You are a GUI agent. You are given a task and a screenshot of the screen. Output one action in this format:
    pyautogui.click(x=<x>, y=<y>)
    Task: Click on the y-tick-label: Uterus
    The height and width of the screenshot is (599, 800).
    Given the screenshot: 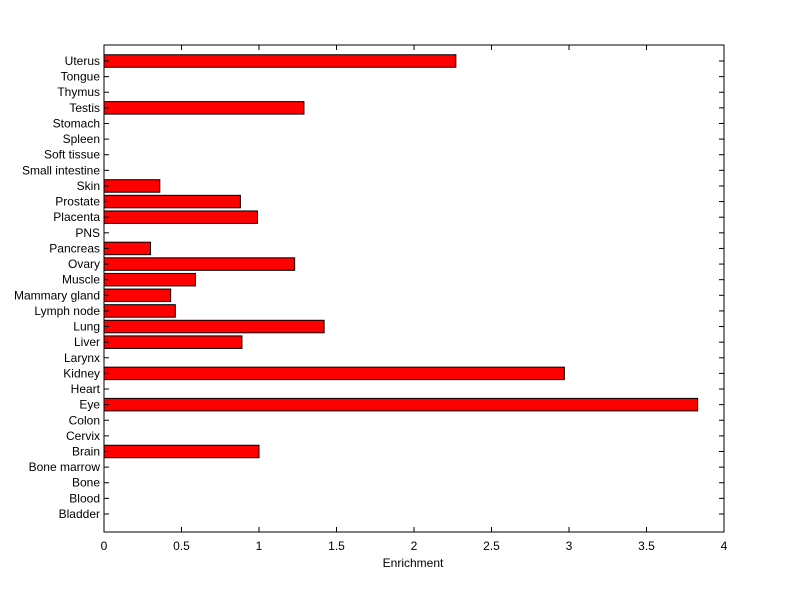 What is the action you would take?
    pyautogui.click(x=82, y=61)
    